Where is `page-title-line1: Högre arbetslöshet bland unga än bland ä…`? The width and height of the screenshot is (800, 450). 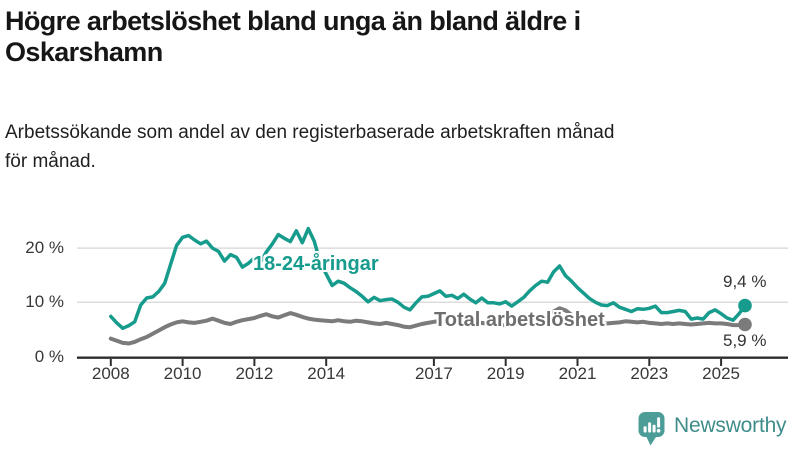 page-title-line1: Högre arbetslöshet bland unga än bland ä… is located at coordinates (293, 21).